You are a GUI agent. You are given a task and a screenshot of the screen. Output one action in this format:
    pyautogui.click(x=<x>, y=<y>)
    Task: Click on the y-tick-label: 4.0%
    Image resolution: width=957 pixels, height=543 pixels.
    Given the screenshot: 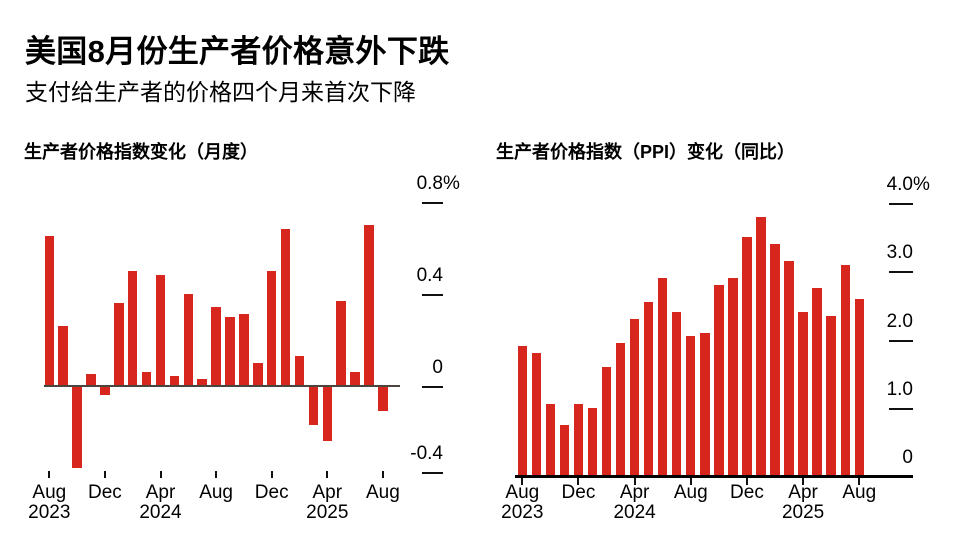 What is the action you would take?
    pyautogui.click(x=908, y=185)
    